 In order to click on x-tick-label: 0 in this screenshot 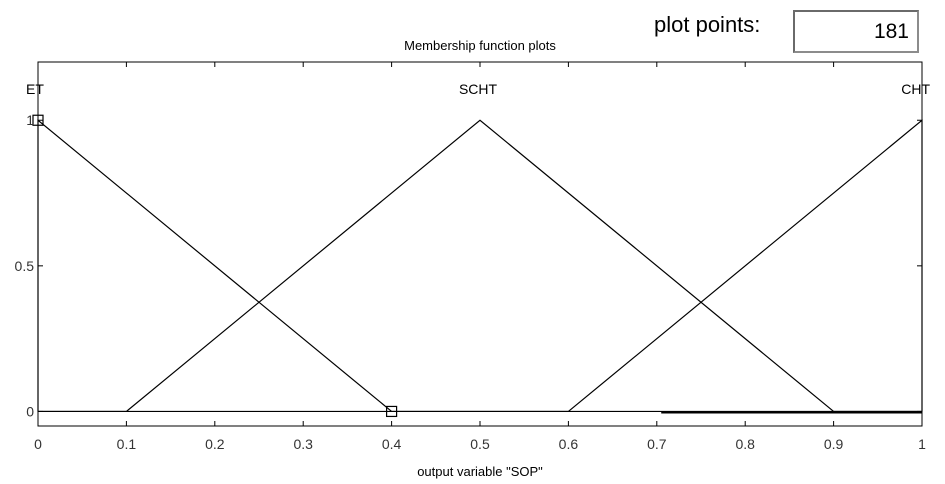, I will do `click(38, 444)`.